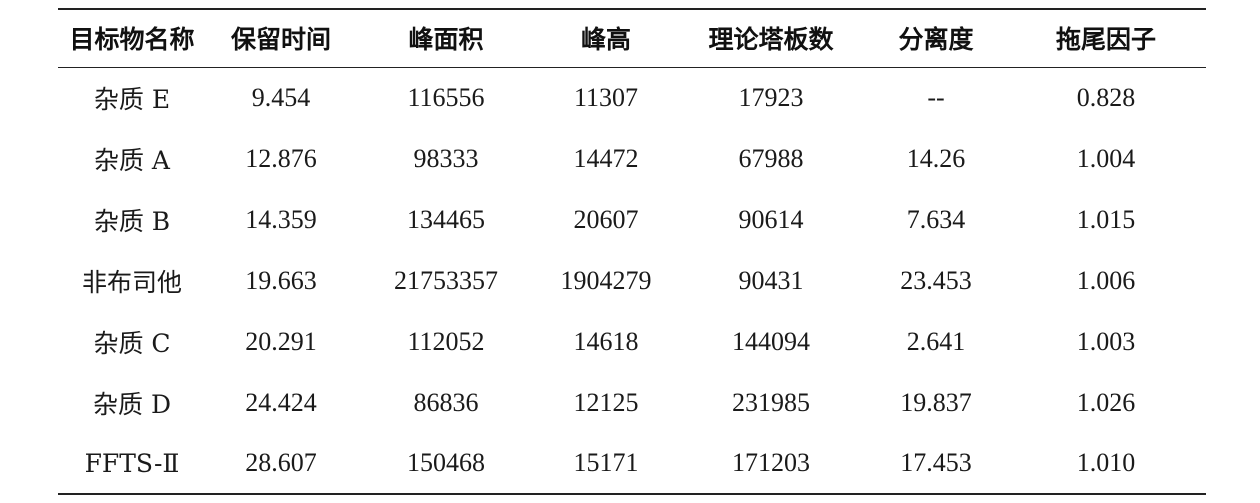 The image size is (1260, 503). Describe the element at coordinates (446, 97) in the screenshot. I see `cell-peak-area: 116556` at that location.